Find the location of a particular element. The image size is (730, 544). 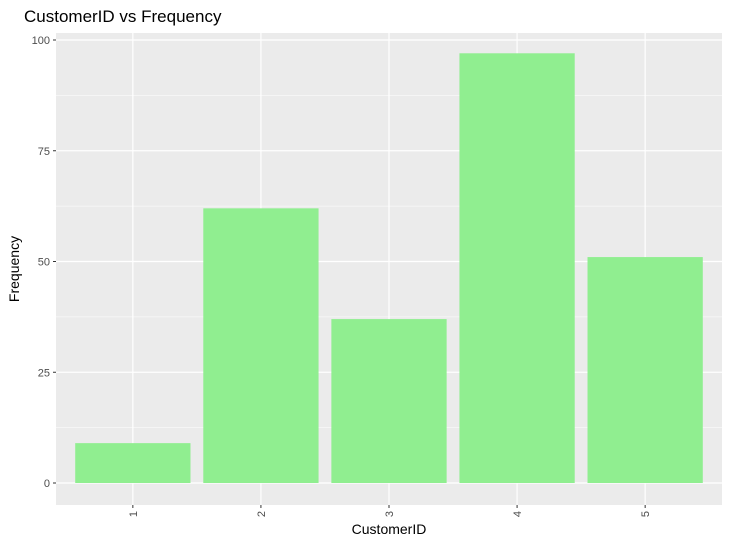

x-tick-label: 3 is located at coordinates (390, 514).